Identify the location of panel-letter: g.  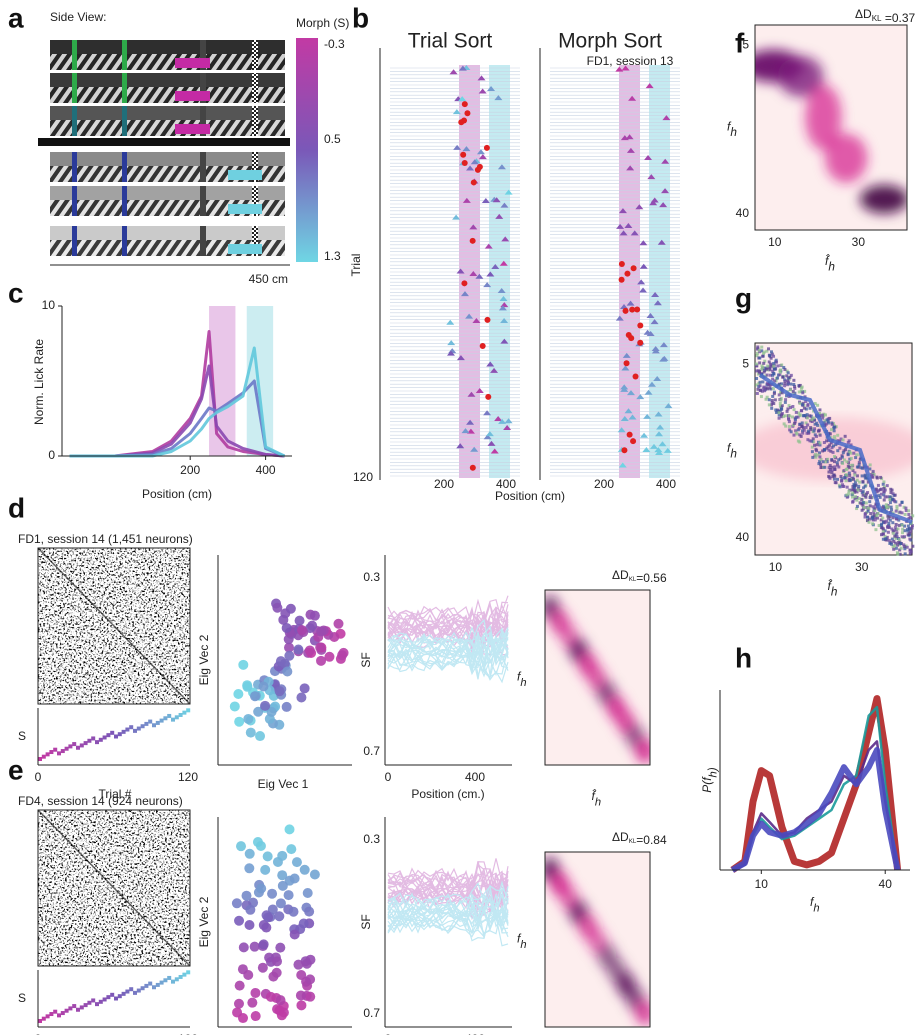
(743, 297).